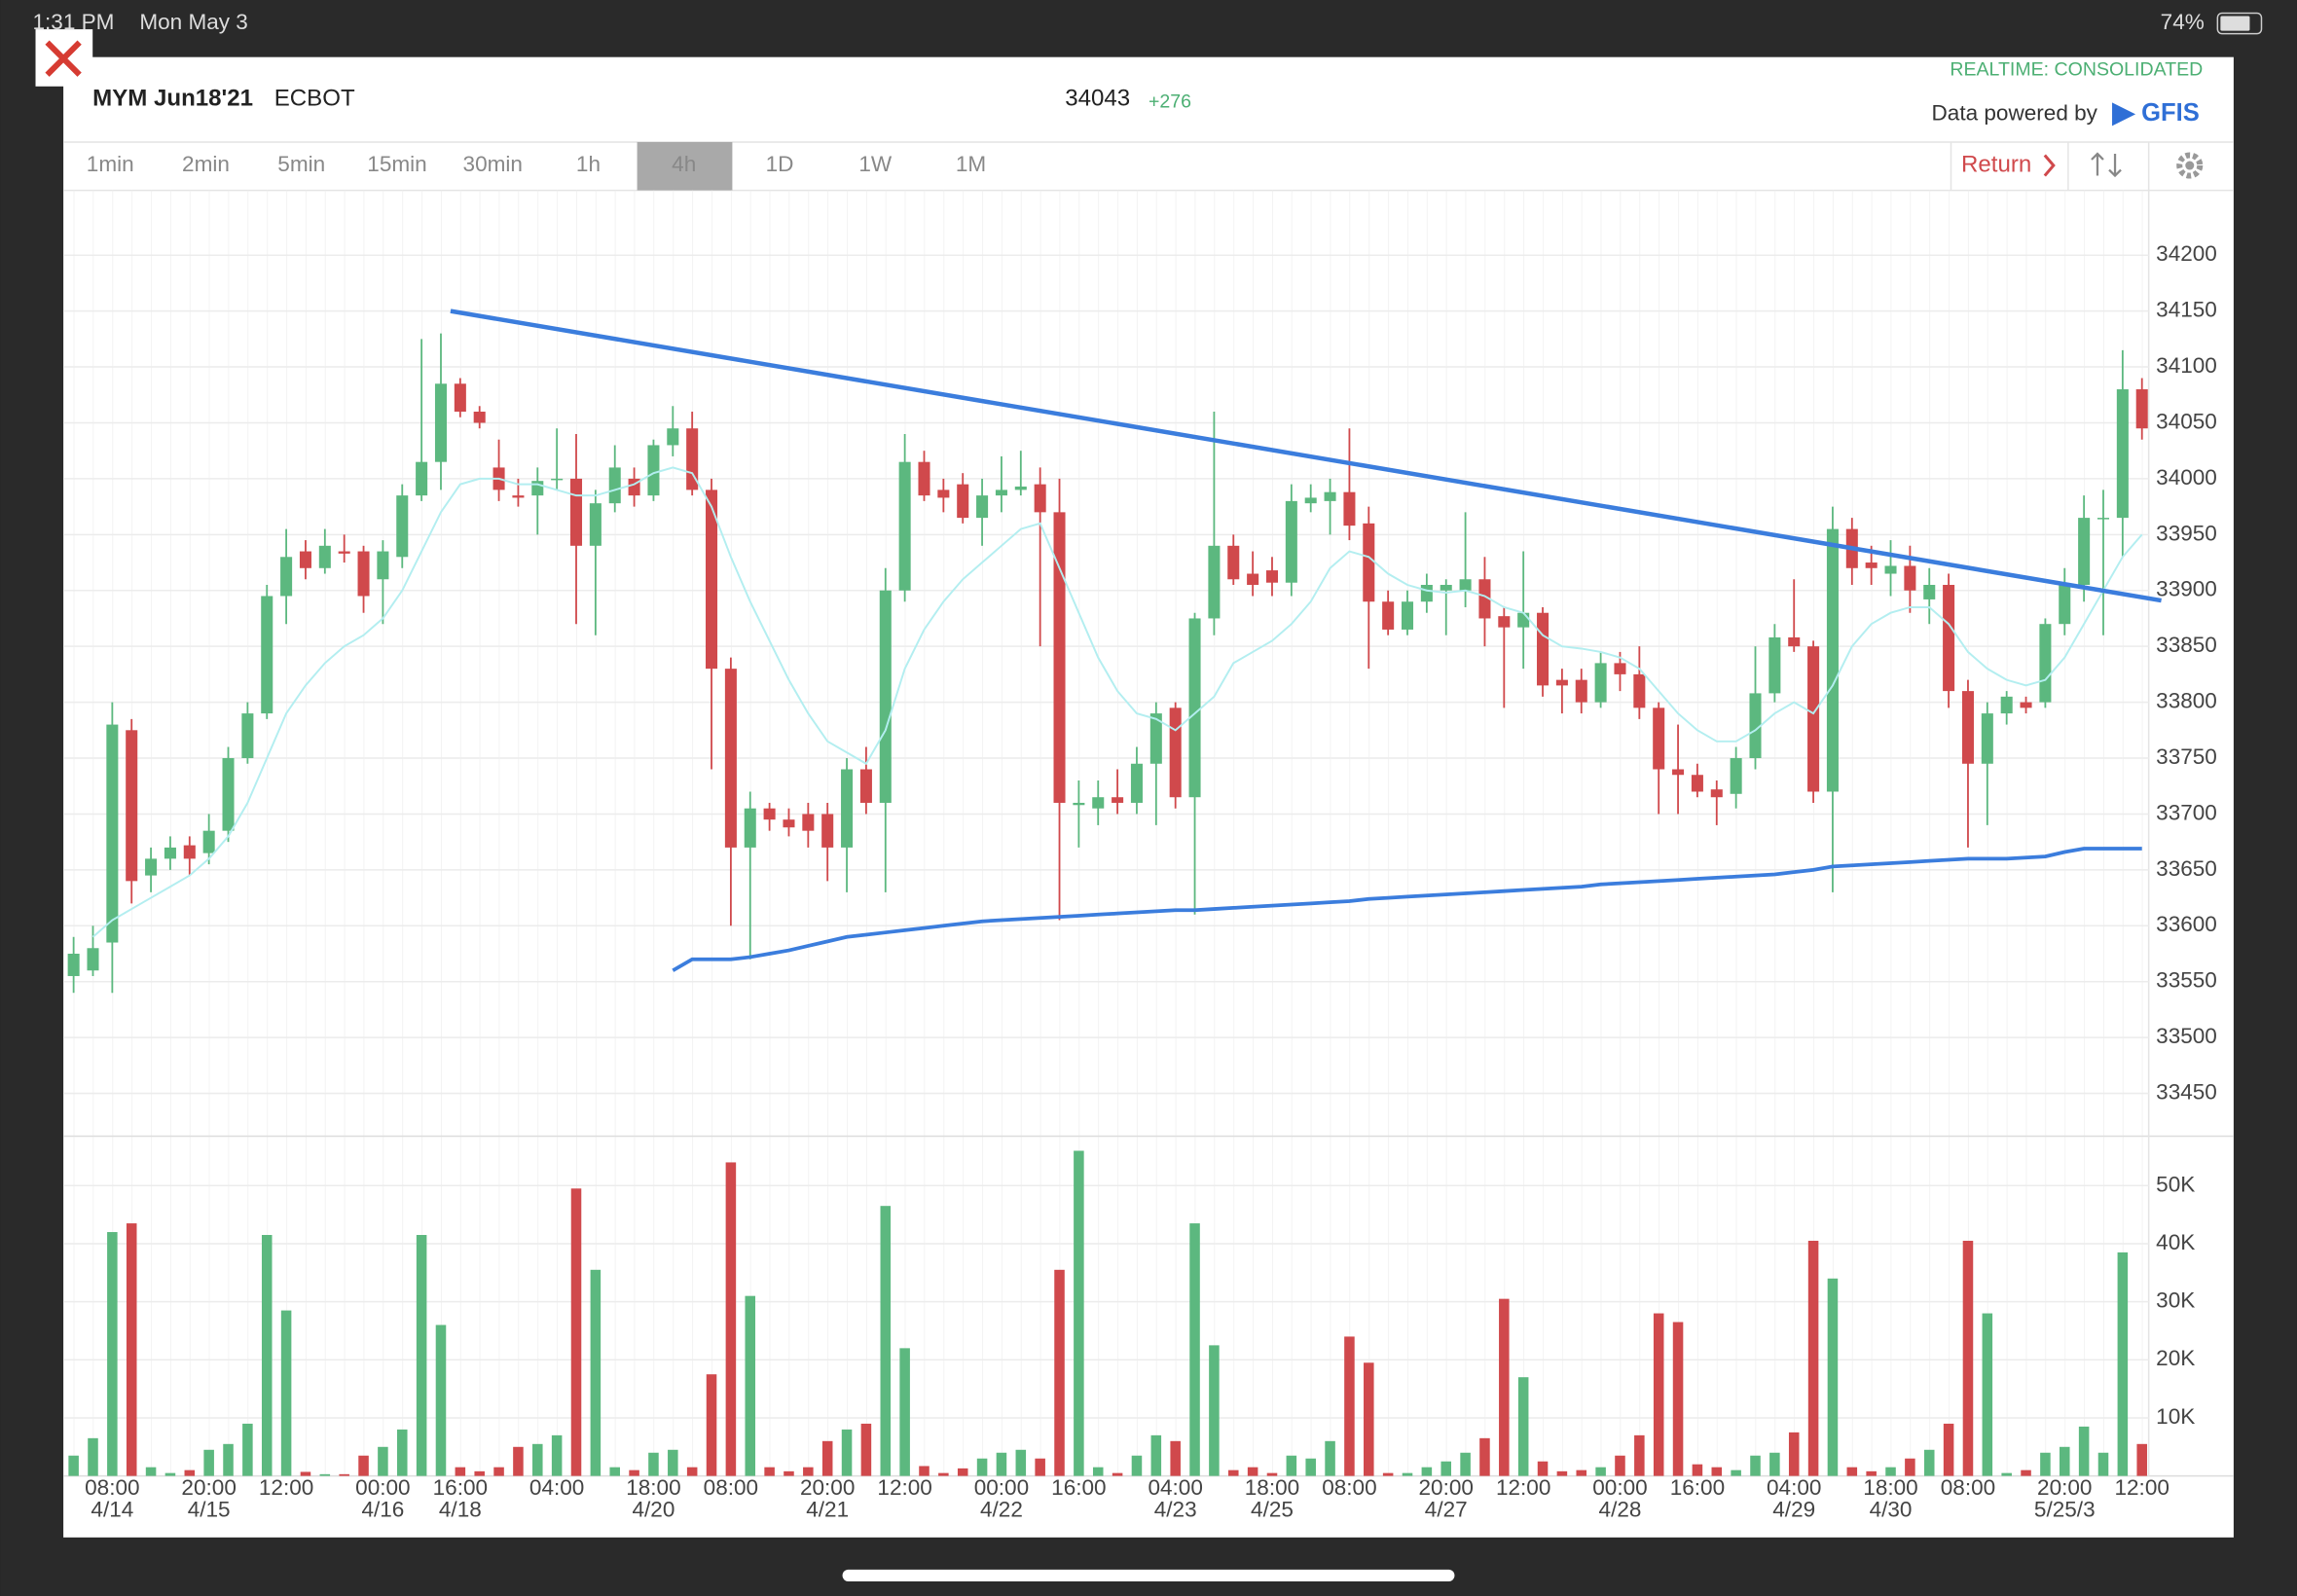 Image resolution: width=2297 pixels, height=1596 pixels. Describe the element at coordinates (827, 1487) in the screenshot. I see `x-tick-label: 20:00` at that location.